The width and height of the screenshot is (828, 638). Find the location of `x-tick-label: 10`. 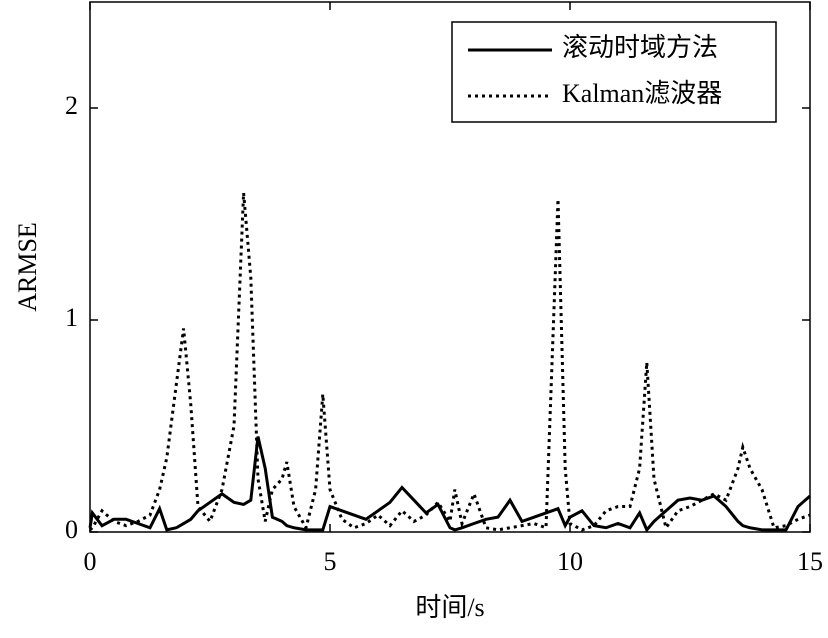

x-tick-label: 10 is located at coordinates (570, 561).